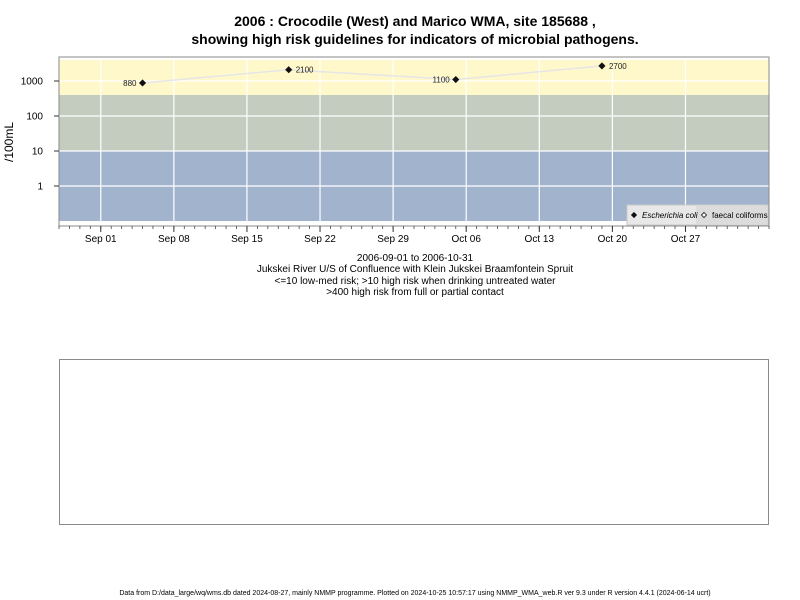  What do you see at coordinates (247, 239) in the screenshot?
I see `x-tick-label-2: Sep 15` at bounding box center [247, 239].